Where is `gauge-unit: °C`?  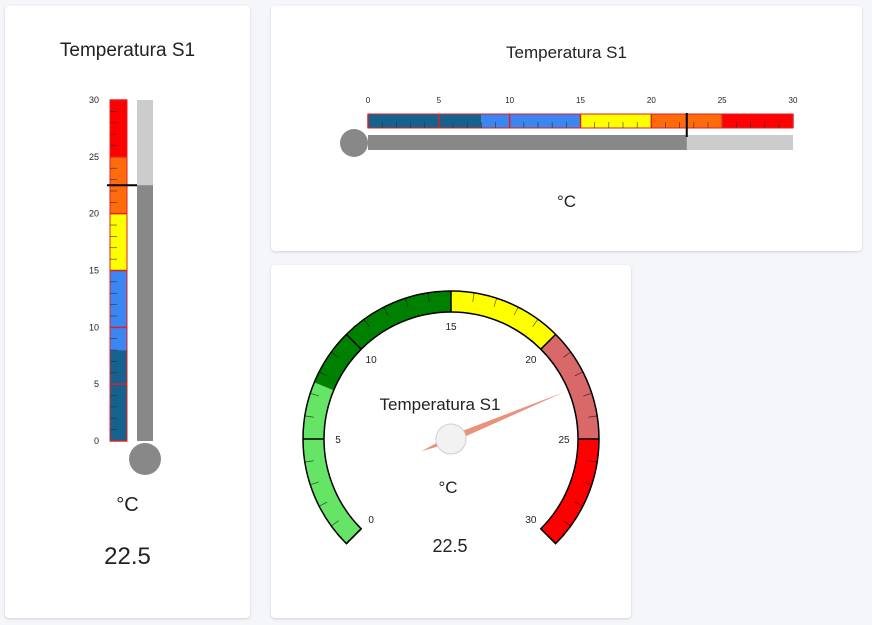
gauge-unit: °C is located at coordinates (448, 487).